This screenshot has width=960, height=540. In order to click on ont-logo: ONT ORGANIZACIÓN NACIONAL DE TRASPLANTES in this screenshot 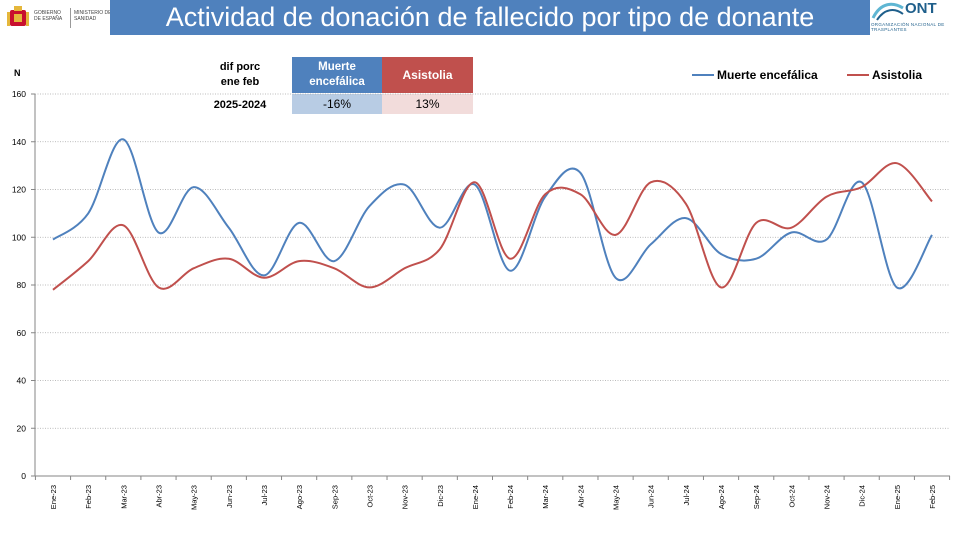, I will do `click(914, 18)`.